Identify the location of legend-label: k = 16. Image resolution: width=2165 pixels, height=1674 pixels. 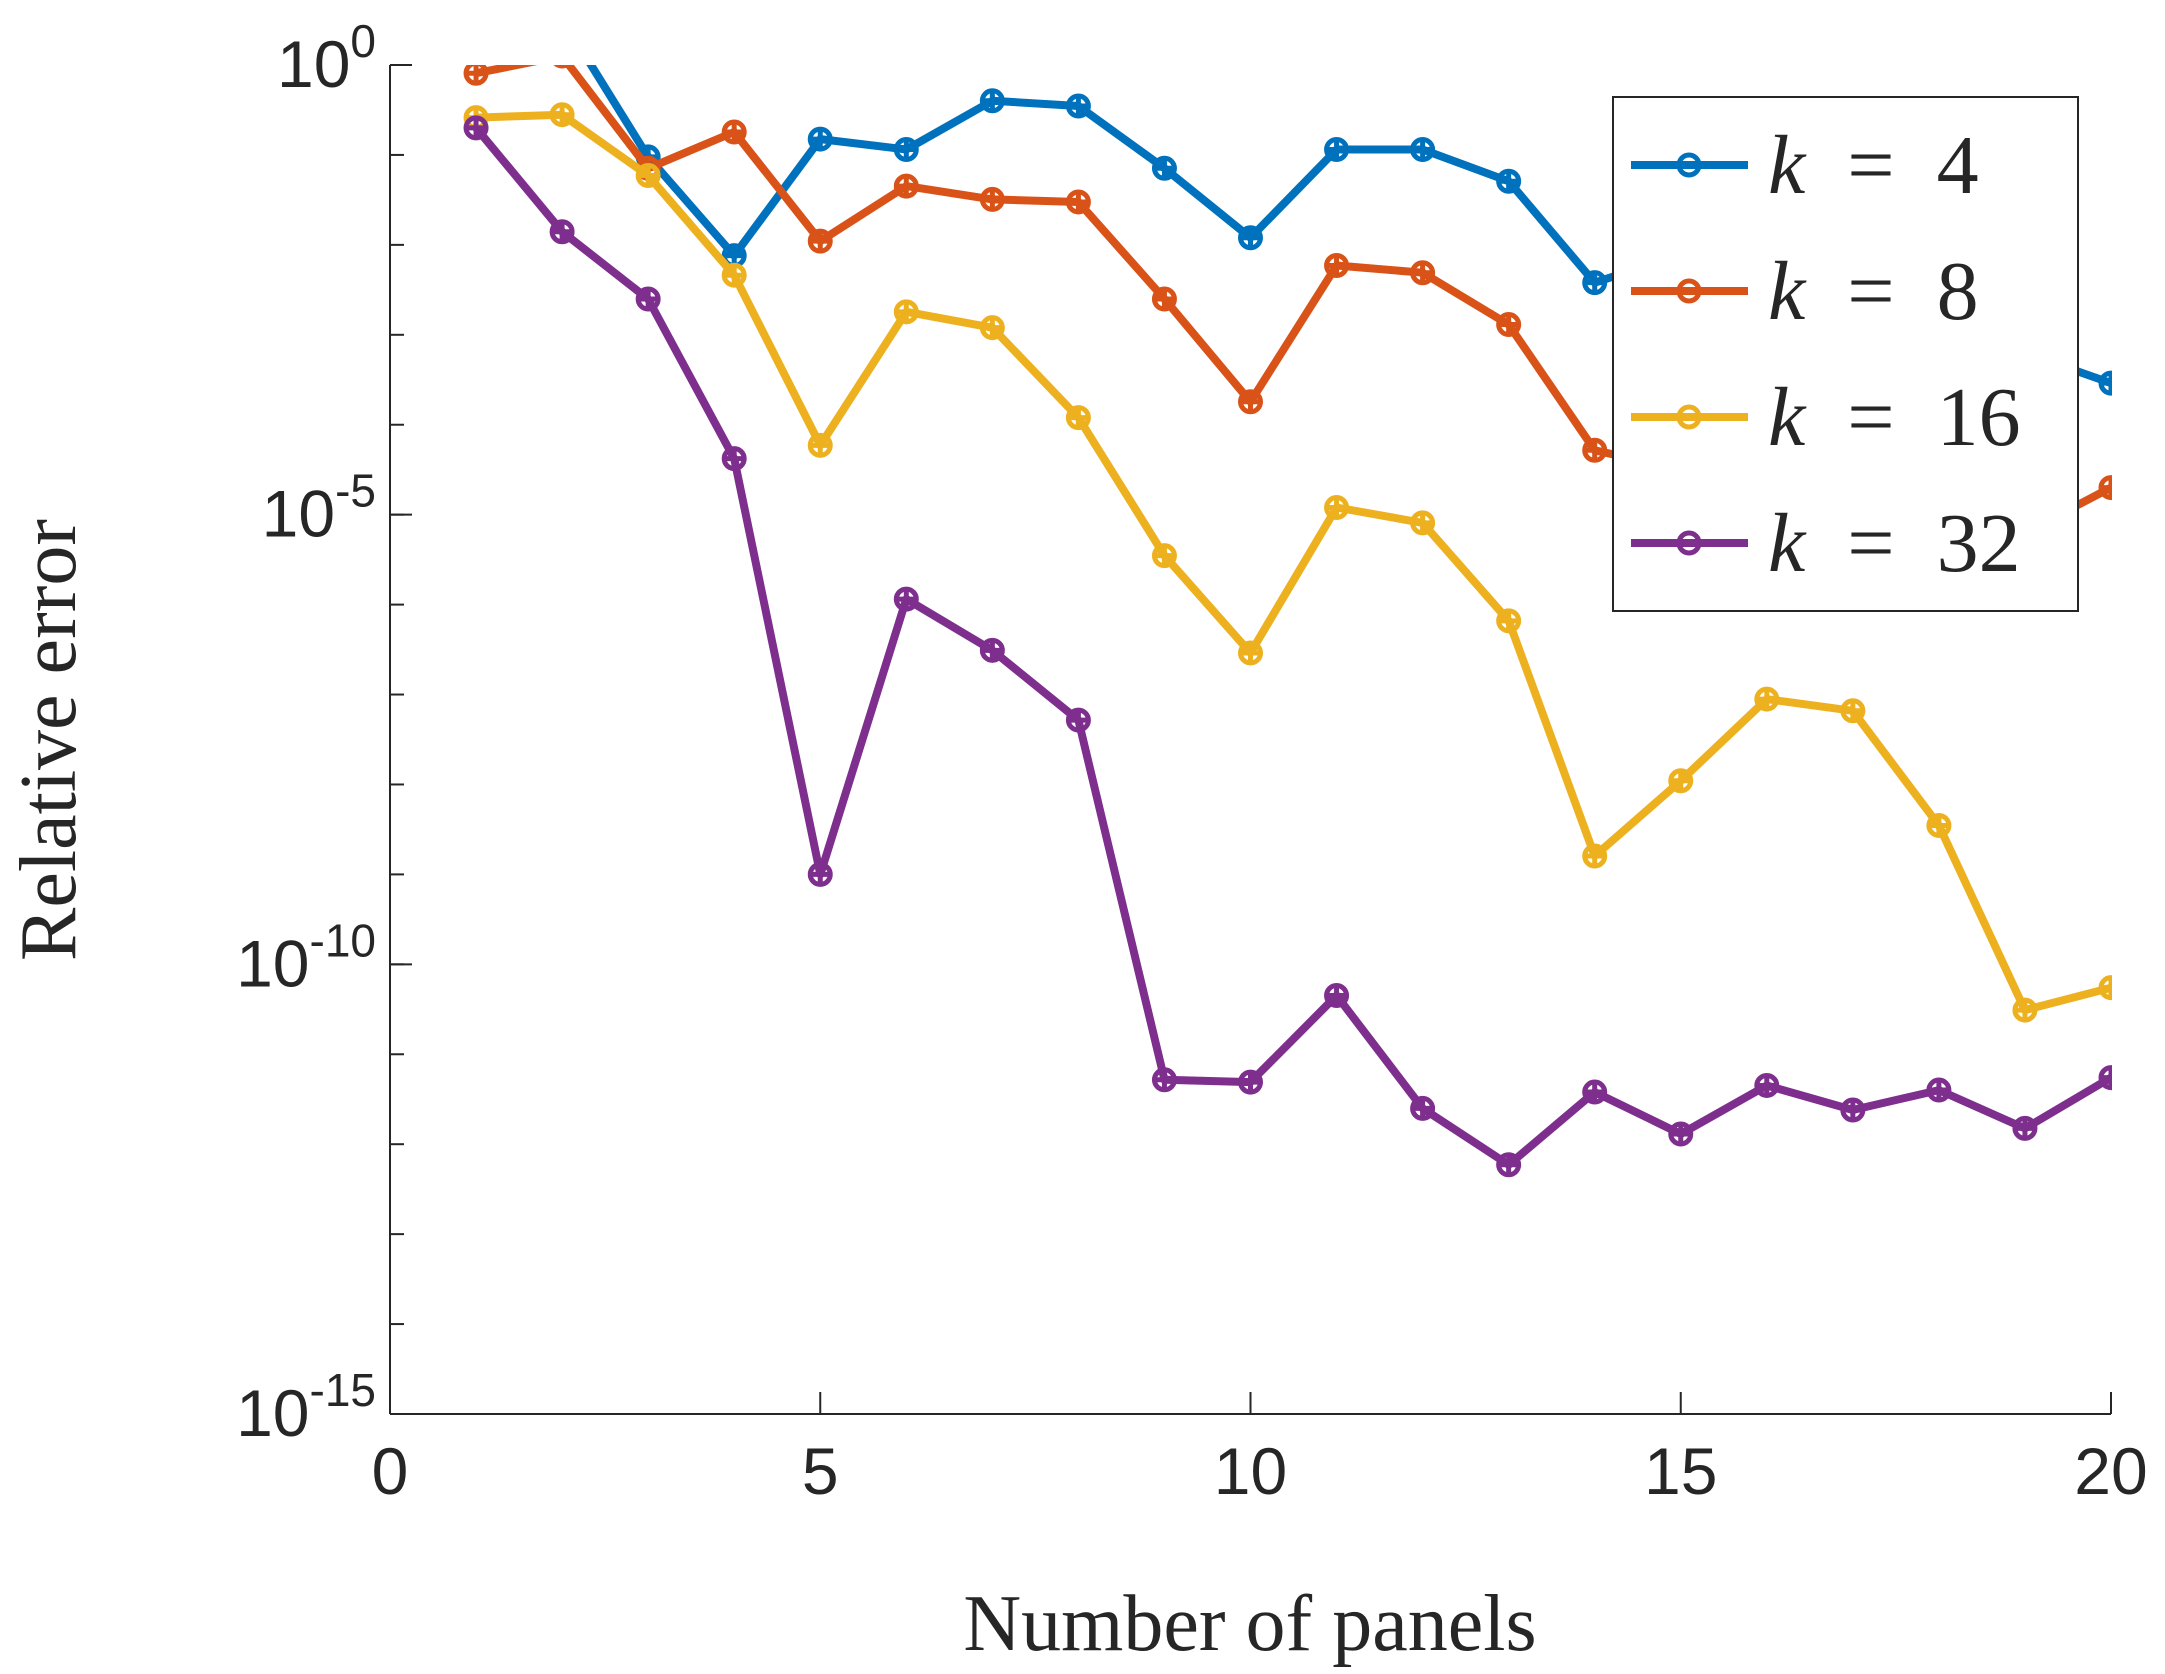
(1894, 417).